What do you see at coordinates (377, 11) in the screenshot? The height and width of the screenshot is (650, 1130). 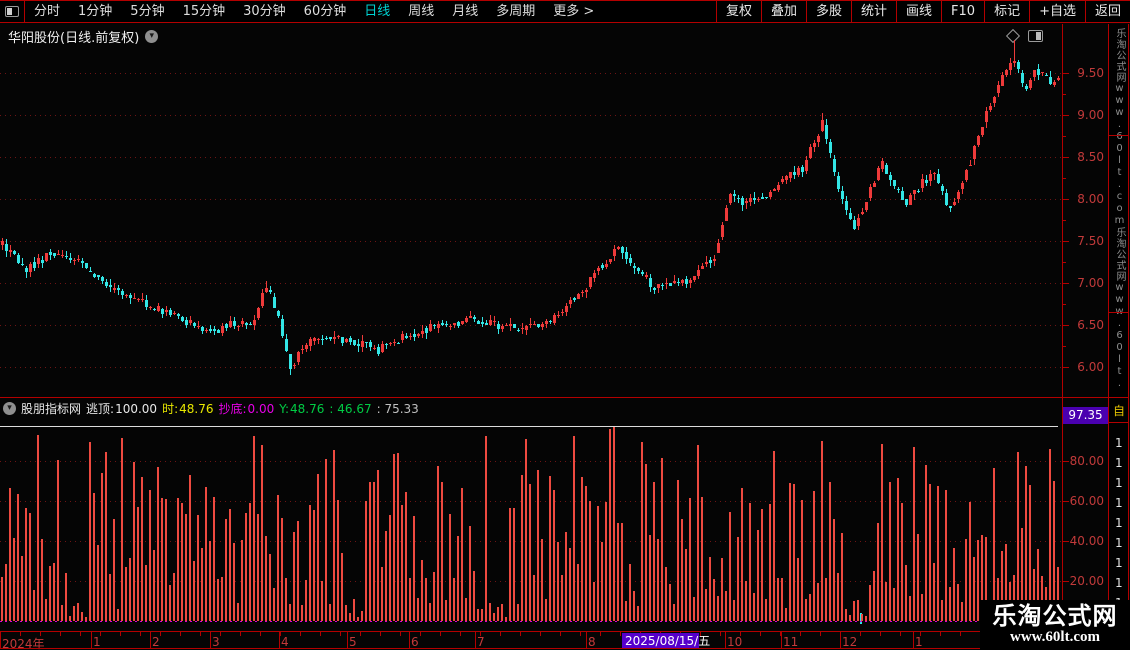 I see `period-tab-日线: 日线` at bounding box center [377, 11].